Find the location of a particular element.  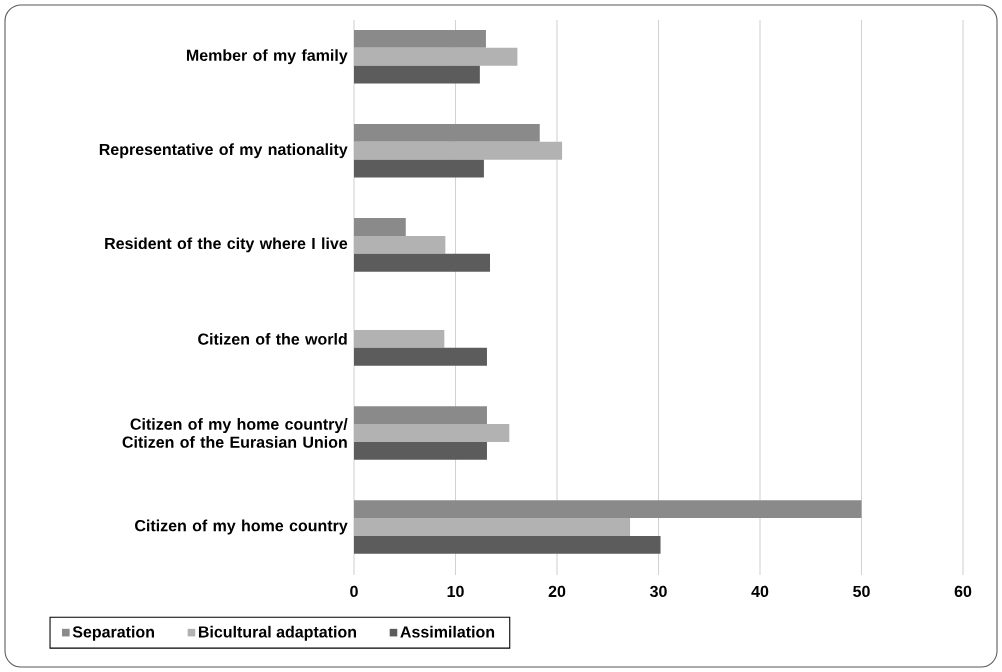

x-tick-label: 30 is located at coordinates (658, 591).